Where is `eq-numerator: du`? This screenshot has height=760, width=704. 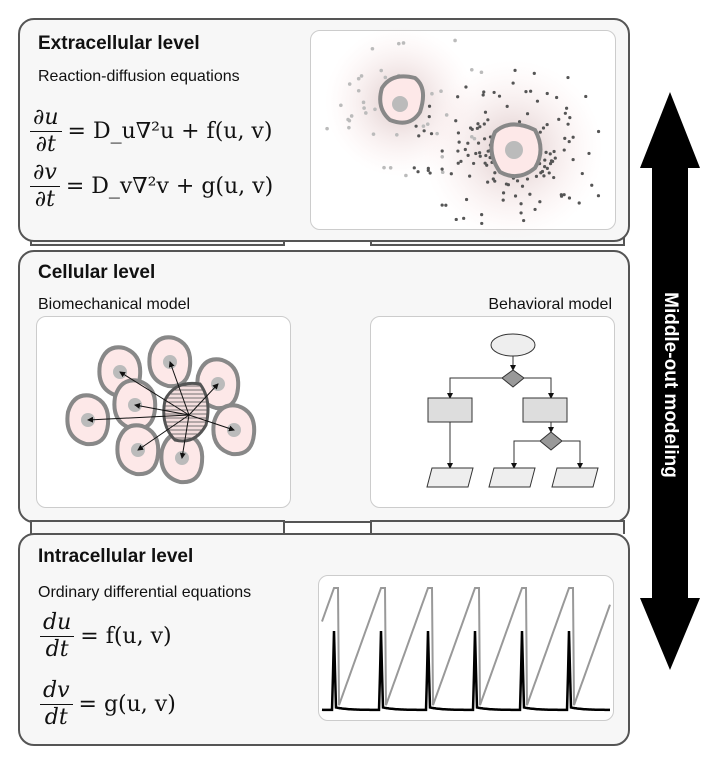 eq-numerator: du is located at coordinates (57, 623).